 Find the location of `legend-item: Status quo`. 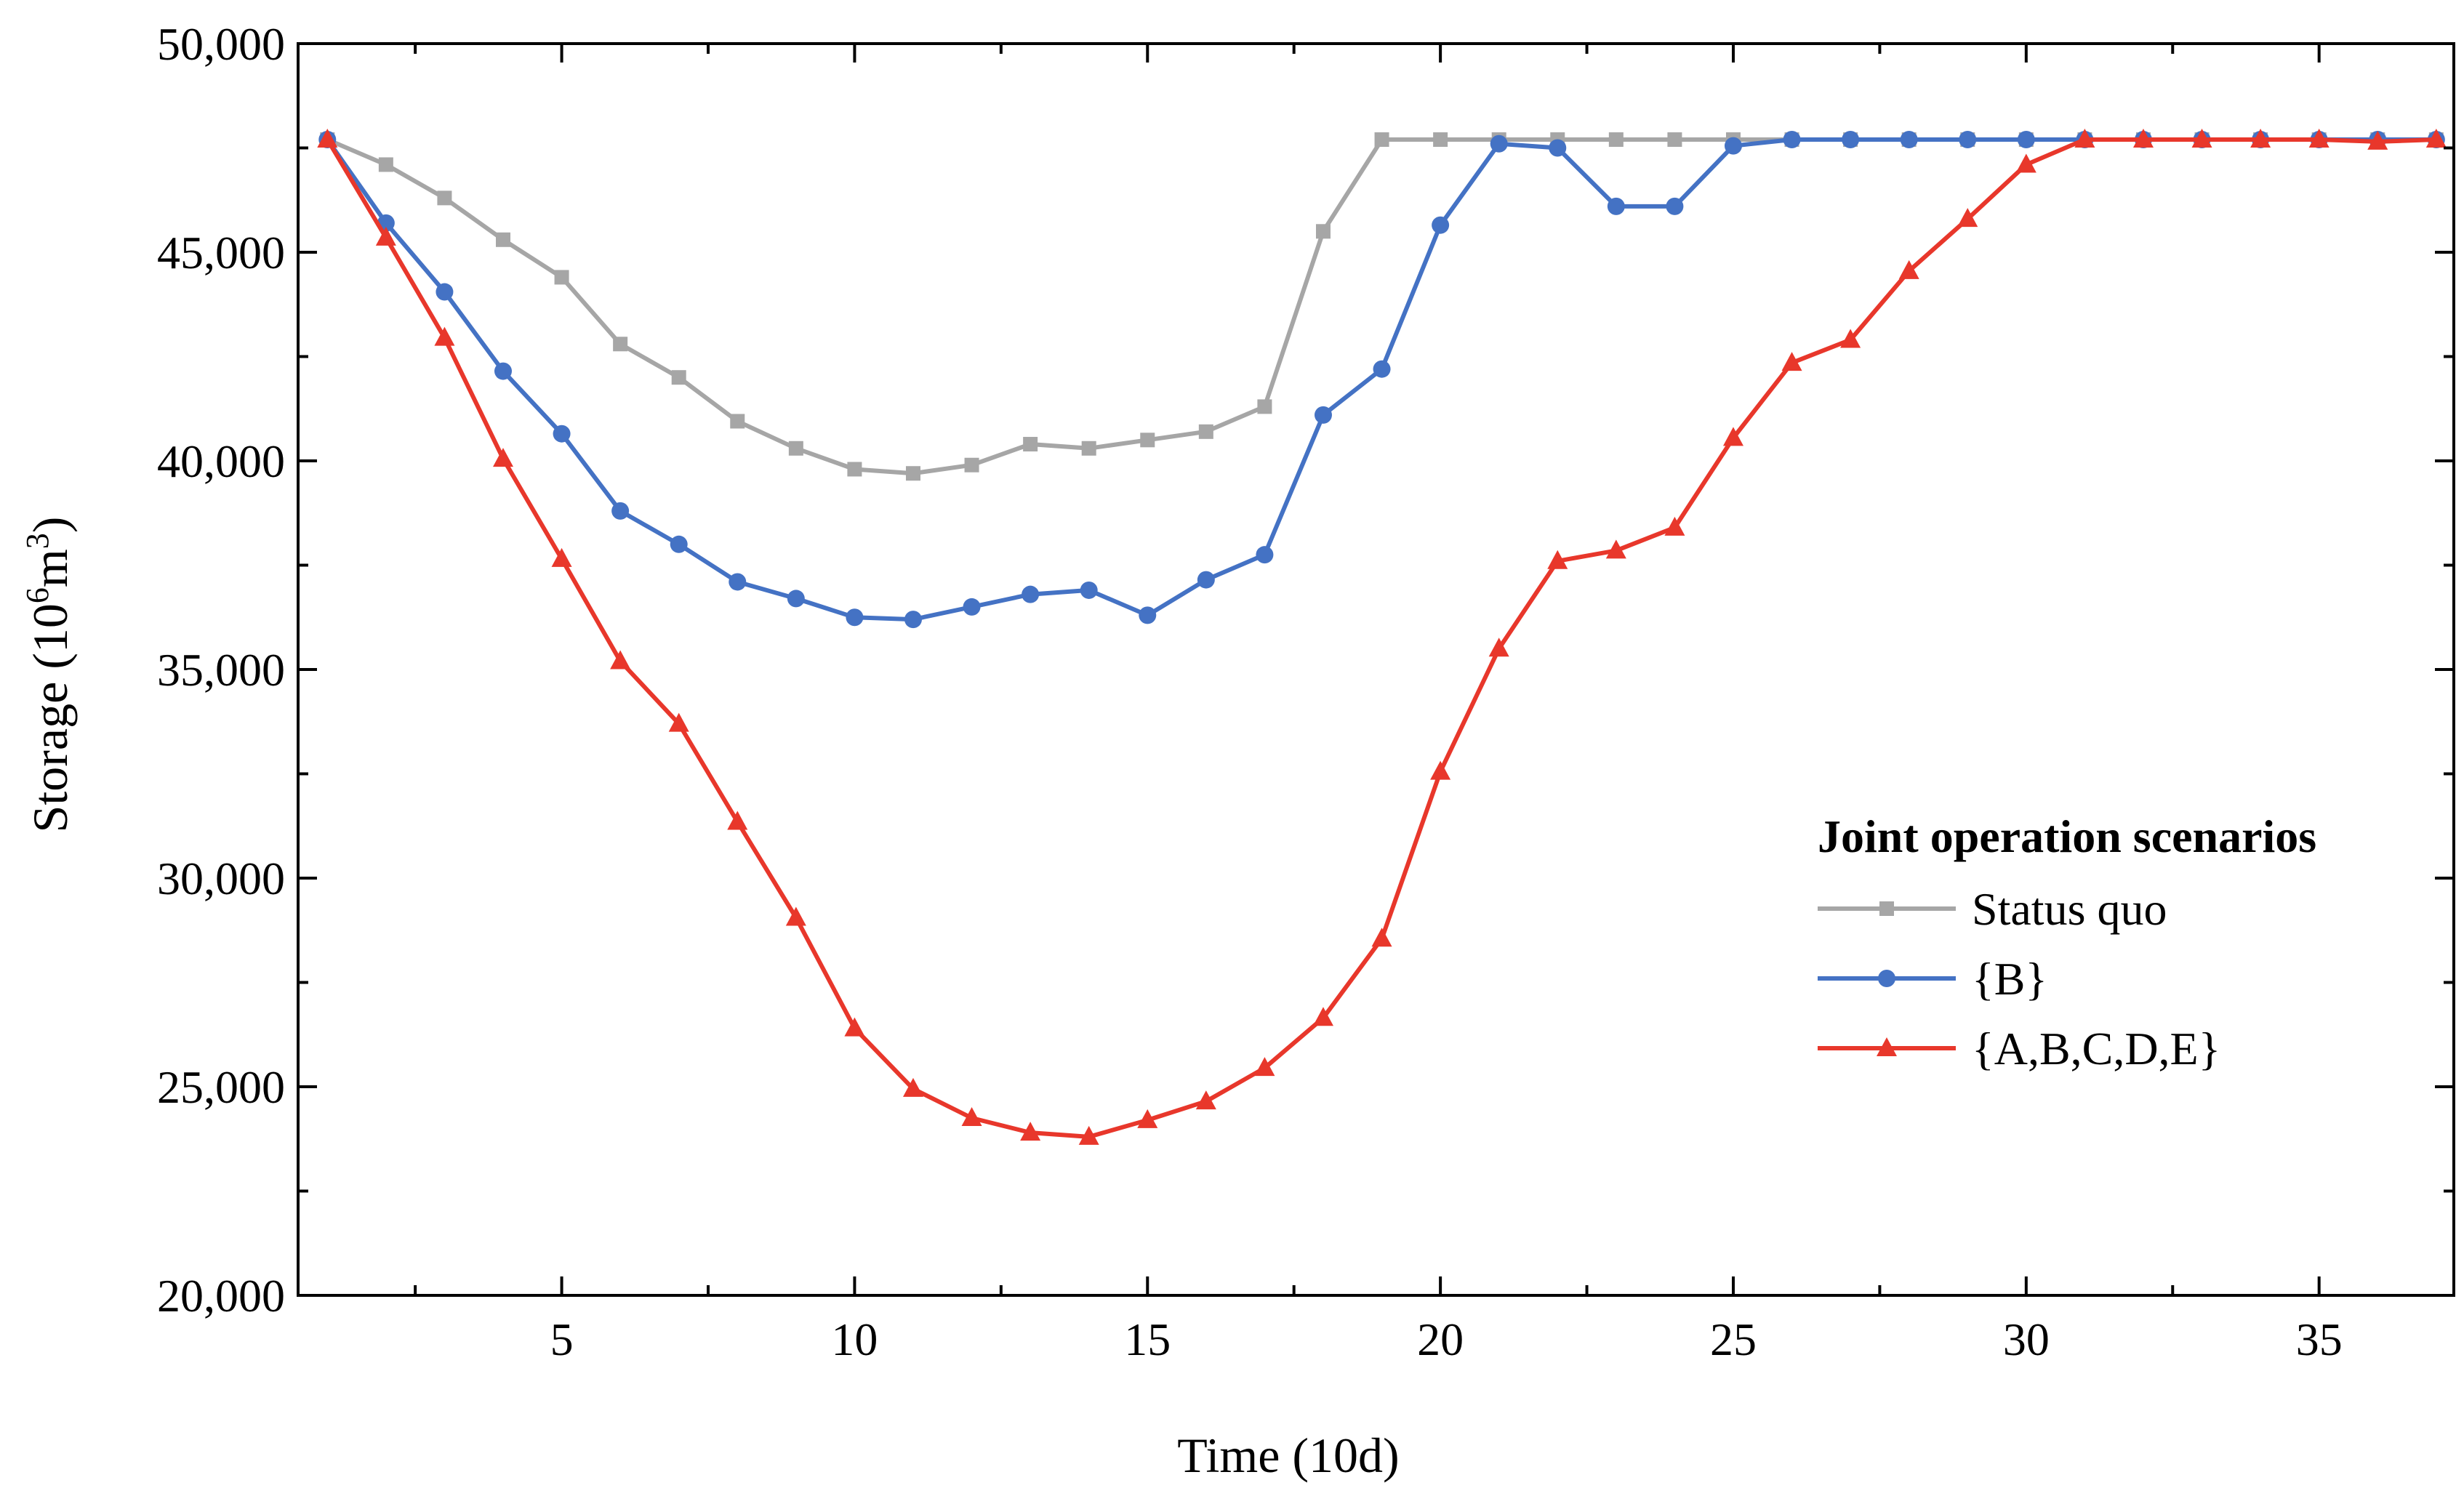

legend-item: Status quo is located at coordinates (1992, 909).